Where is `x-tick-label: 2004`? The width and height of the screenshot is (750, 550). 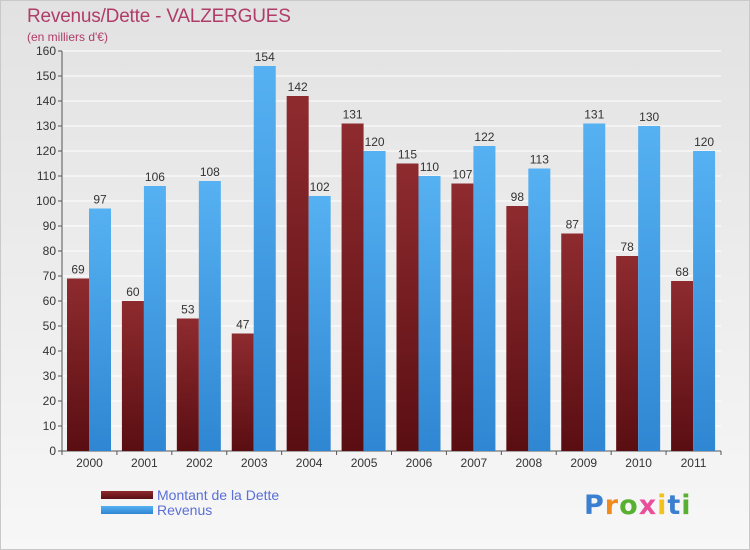 x-tick-label: 2004 is located at coordinates (309, 463).